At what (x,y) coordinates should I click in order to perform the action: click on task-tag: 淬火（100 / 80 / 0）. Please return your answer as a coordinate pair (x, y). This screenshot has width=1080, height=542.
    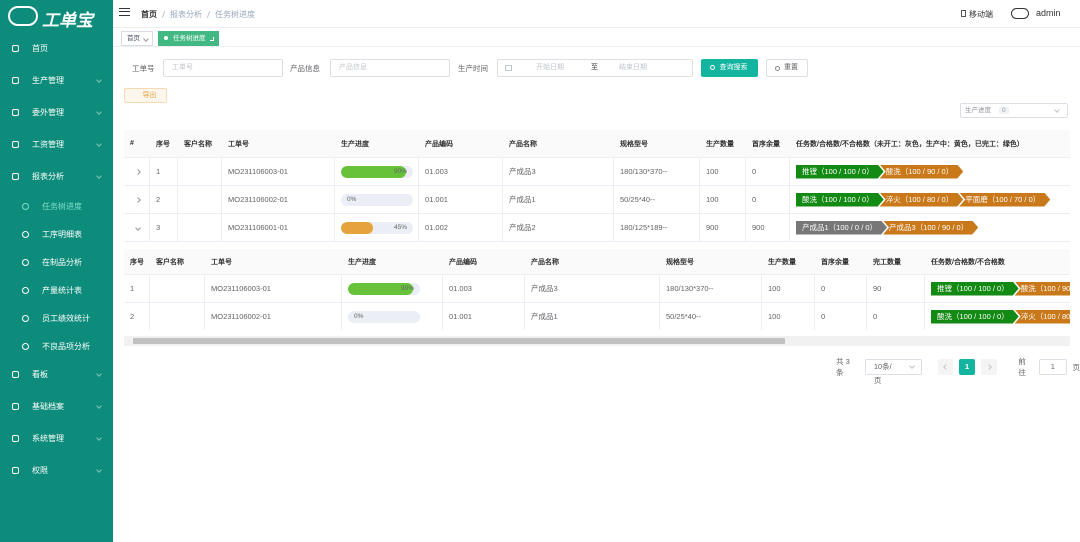
    Looking at the image, I should click on (1042, 317).